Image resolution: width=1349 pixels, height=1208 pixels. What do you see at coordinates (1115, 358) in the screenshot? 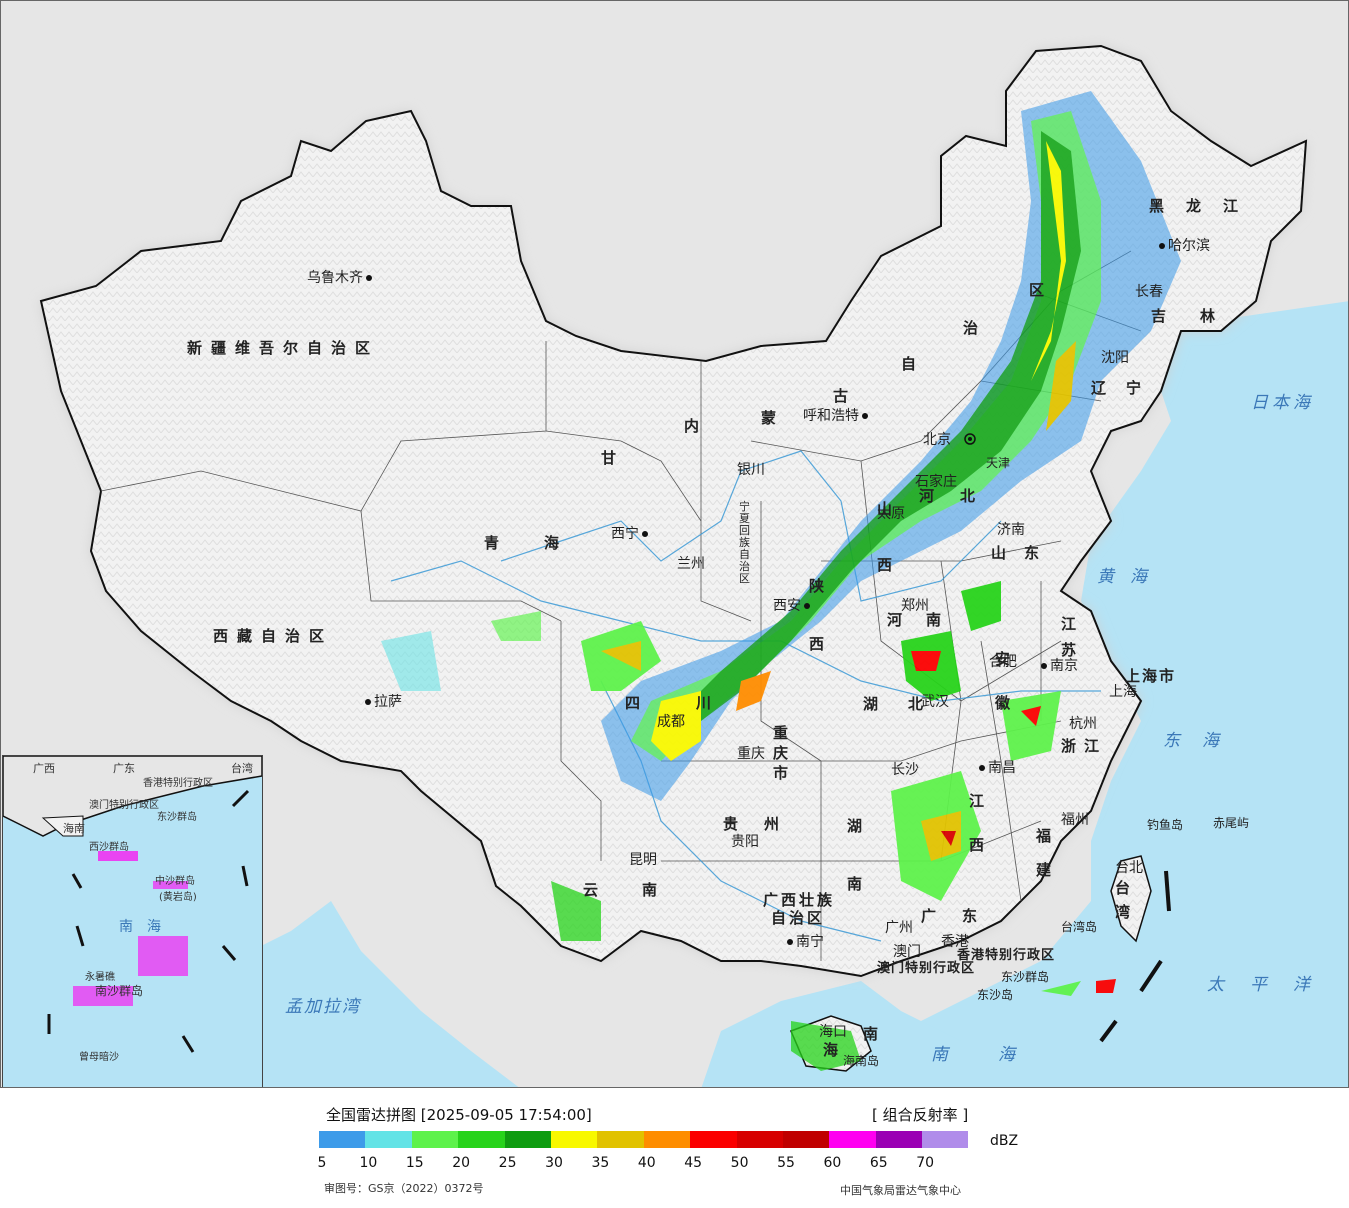
I see `city-shenyang: 沈阳` at bounding box center [1115, 358].